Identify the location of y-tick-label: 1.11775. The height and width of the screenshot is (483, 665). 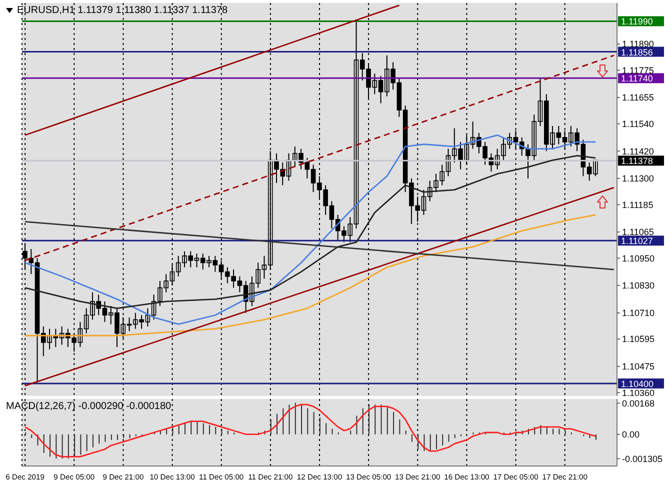
(638, 70).